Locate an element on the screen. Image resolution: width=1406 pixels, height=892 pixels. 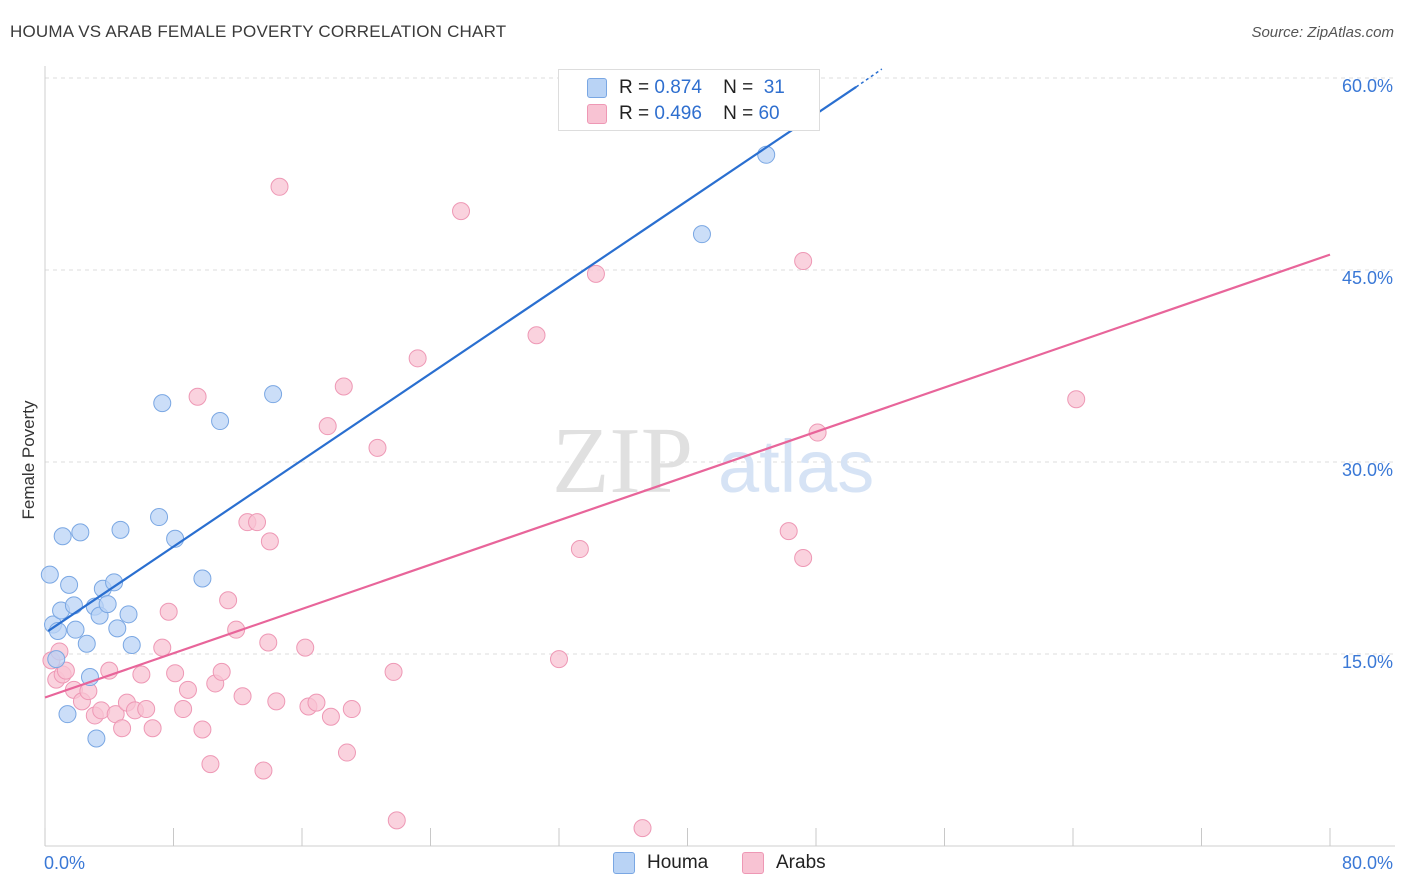
legend-arabs-r-label: R = is located at coordinates (634, 113).